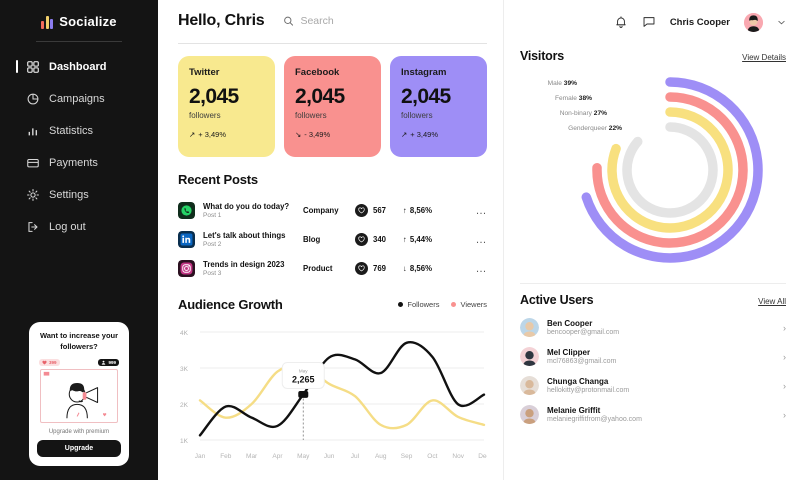 Image resolution: width=800 pixels, height=480 pixels. What do you see at coordinates (772, 301) in the screenshot?
I see `view-all-link: View All` at bounding box center [772, 301].